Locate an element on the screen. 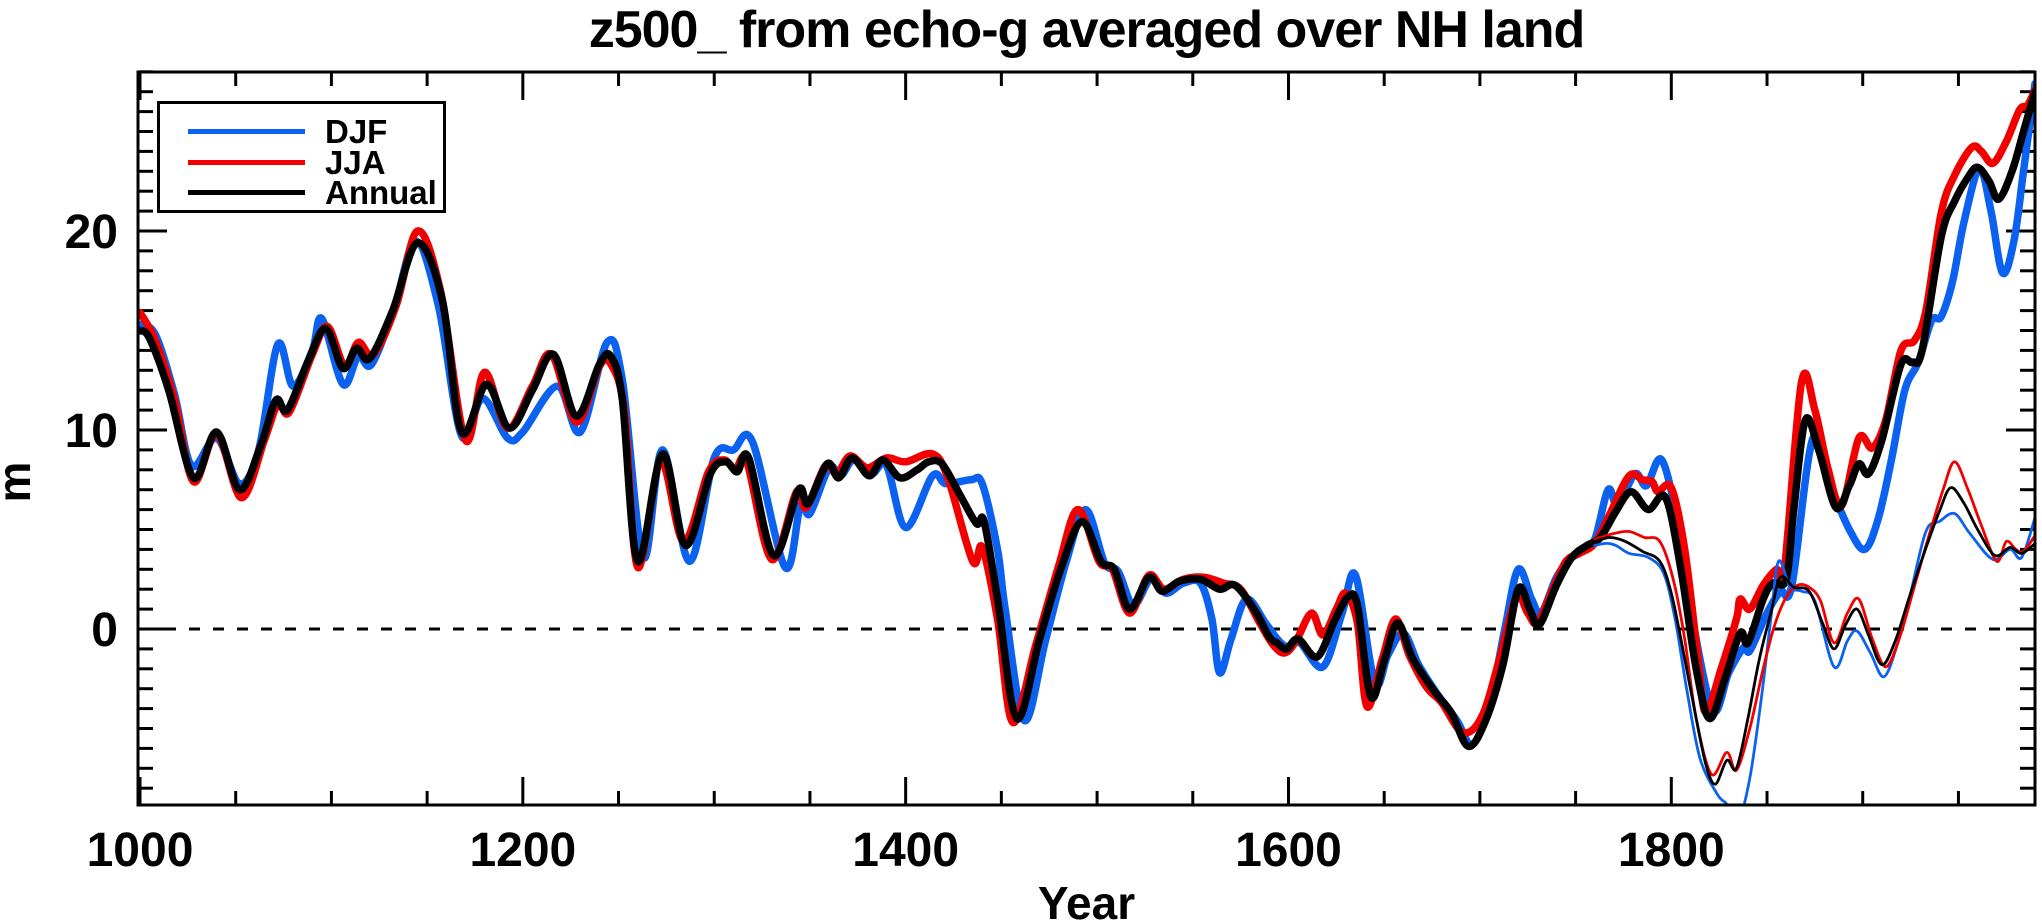 The image size is (2042, 923). y-tick-label: 10 is located at coordinates (91, 431).